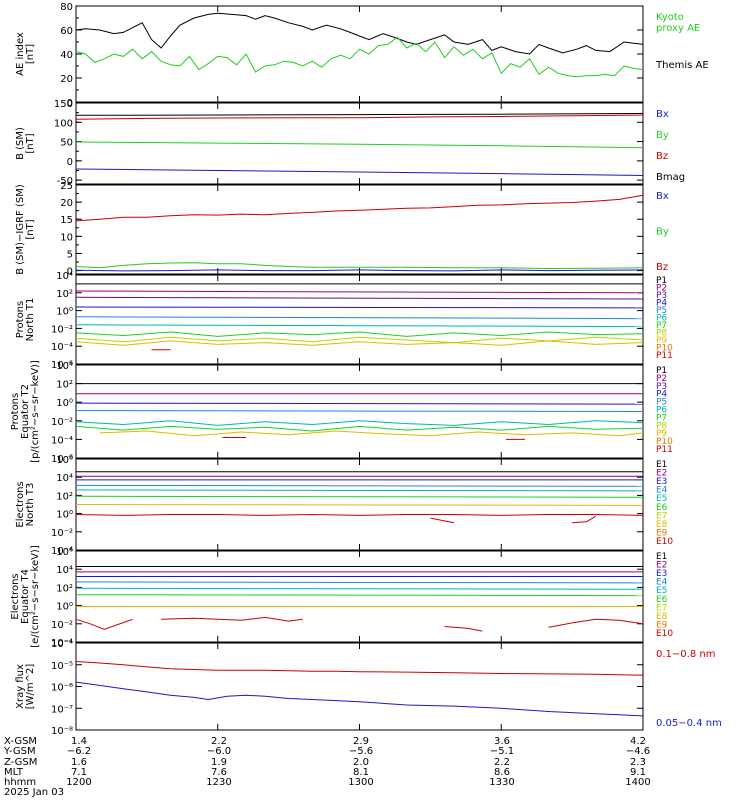 Image resolution: width=750 pixels, height=804 pixels. What do you see at coordinates (66, 237) in the screenshot?
I see `y-tick-label: 10` at bounding box center [66, 237].